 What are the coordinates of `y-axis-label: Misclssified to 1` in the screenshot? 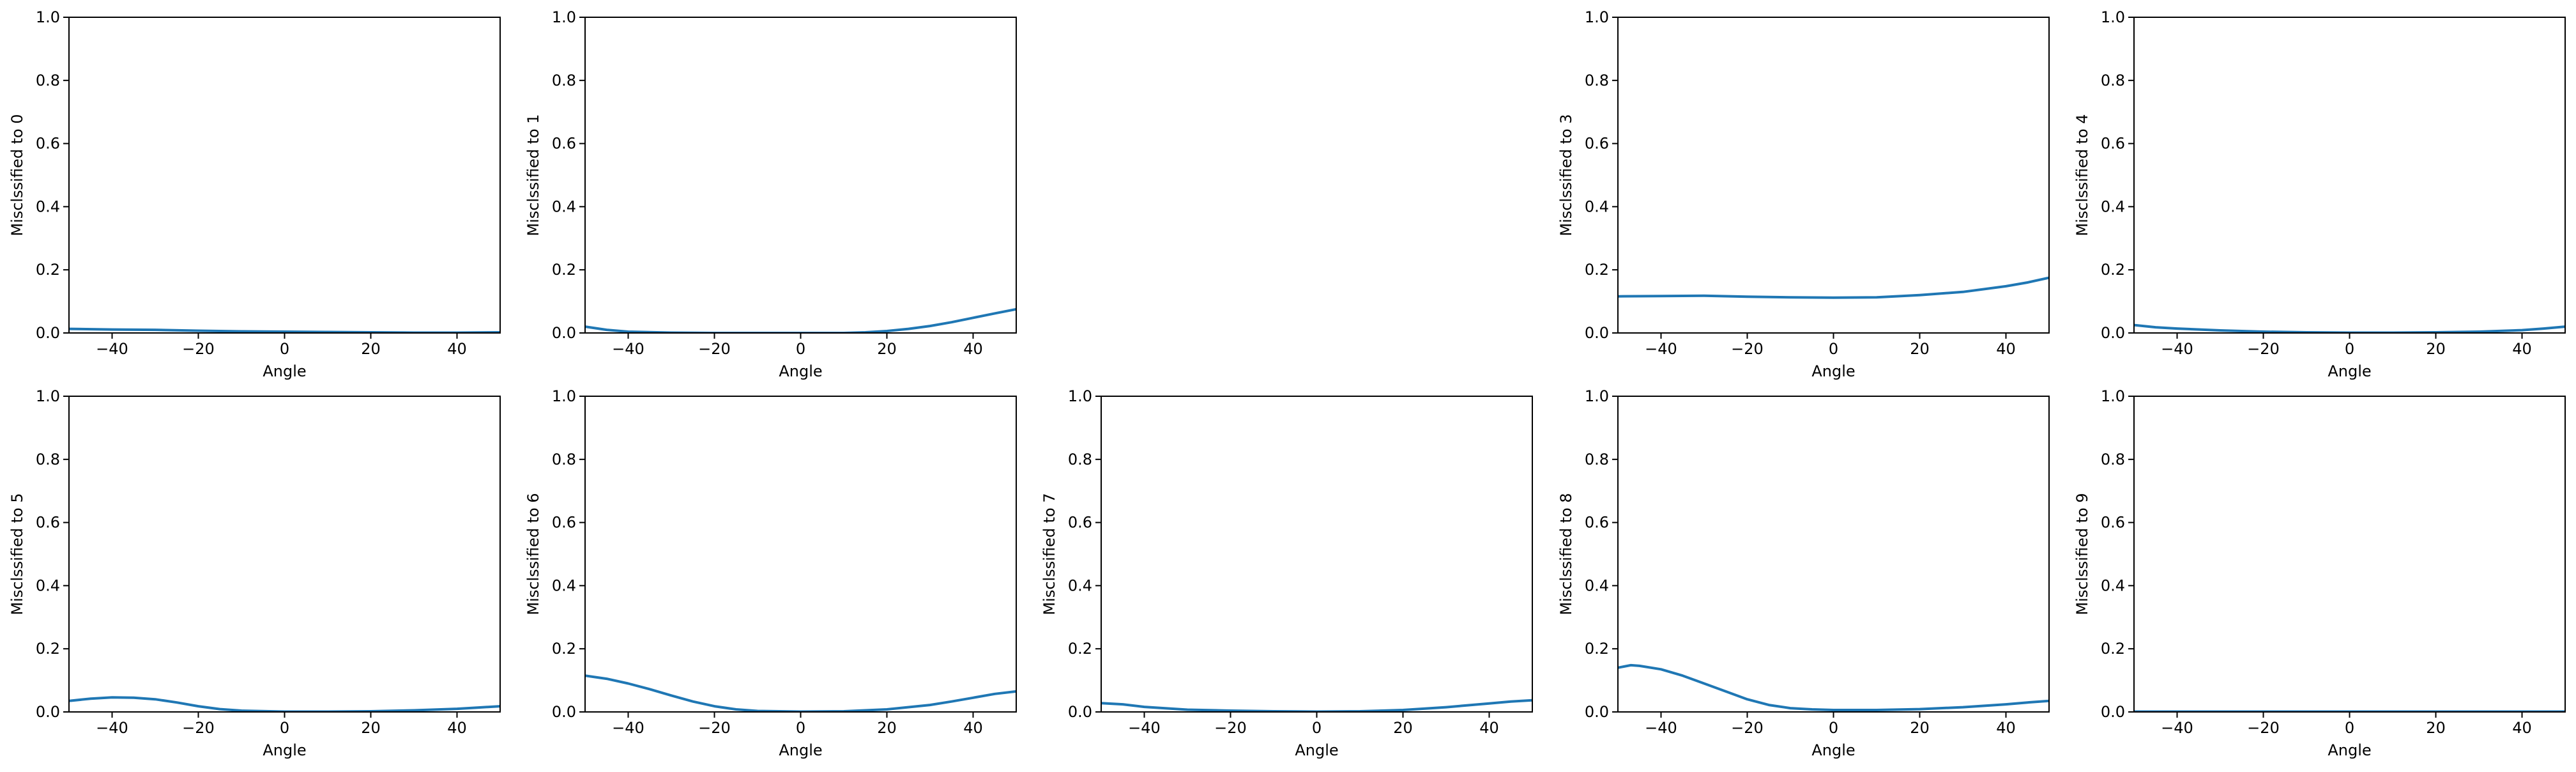 It's located at (533, 175).